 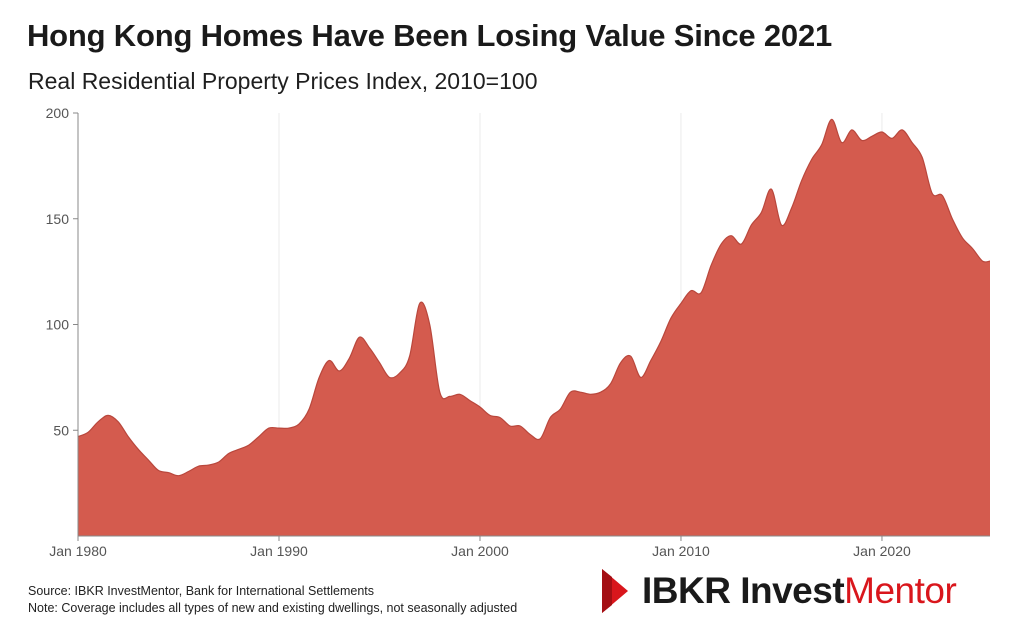 What do you see at coordinates (681, 551) in the screenshot?
I see `x-tick-label: Jan 2010` at bounding box center [681, 551].